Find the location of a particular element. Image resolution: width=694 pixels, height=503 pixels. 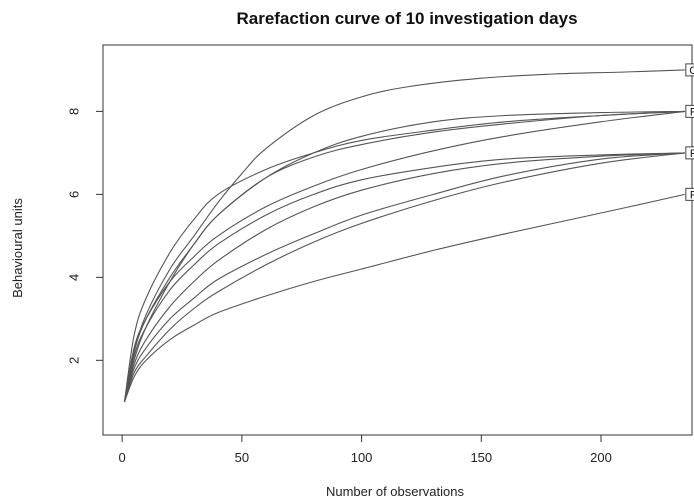

x-tick-label: 0 is located at coordinates (122, 457).